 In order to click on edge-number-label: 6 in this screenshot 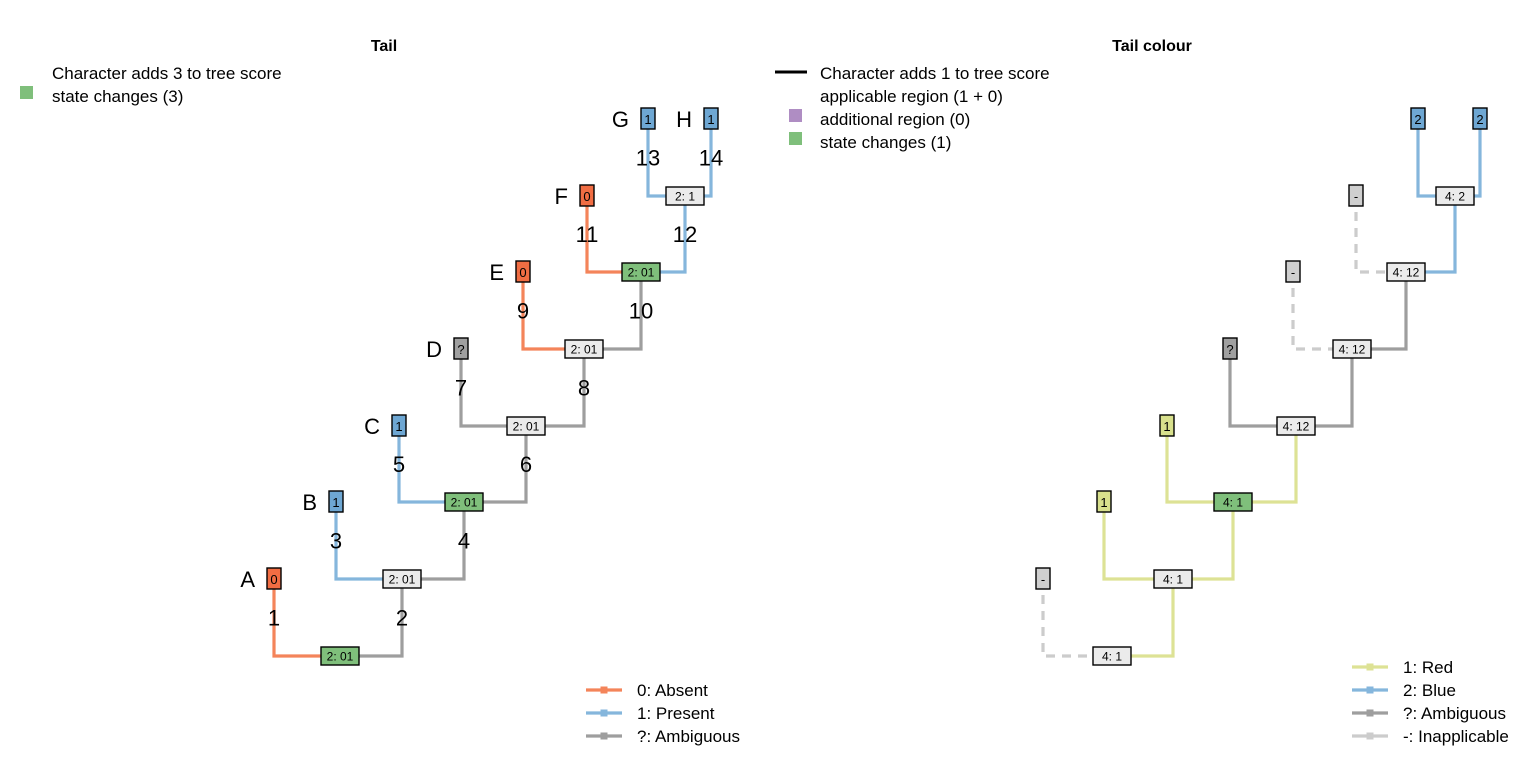, I will do `click(526, 464)`.